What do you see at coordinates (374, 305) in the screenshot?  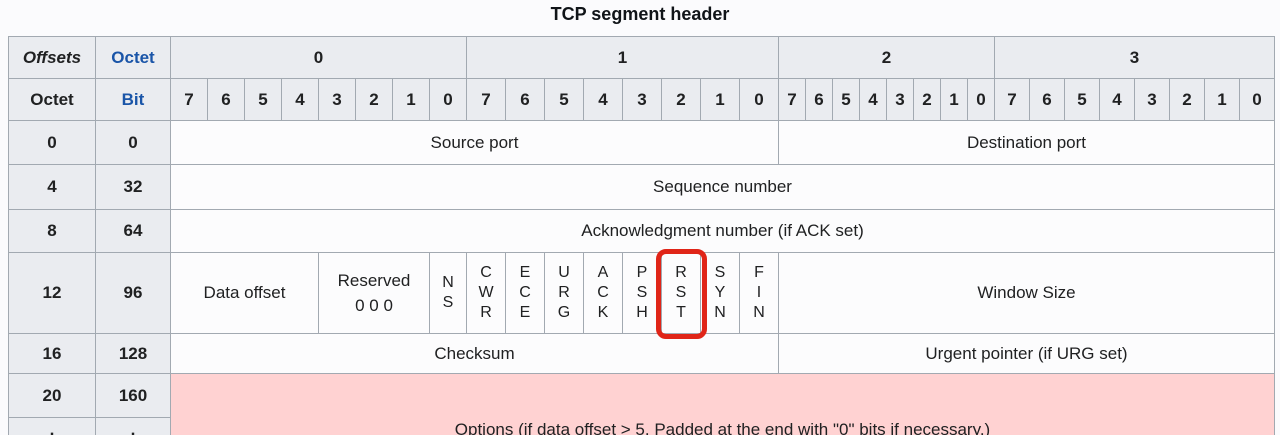 I see `reserved-value: 0 0 0` at bounding box center [374, 305].